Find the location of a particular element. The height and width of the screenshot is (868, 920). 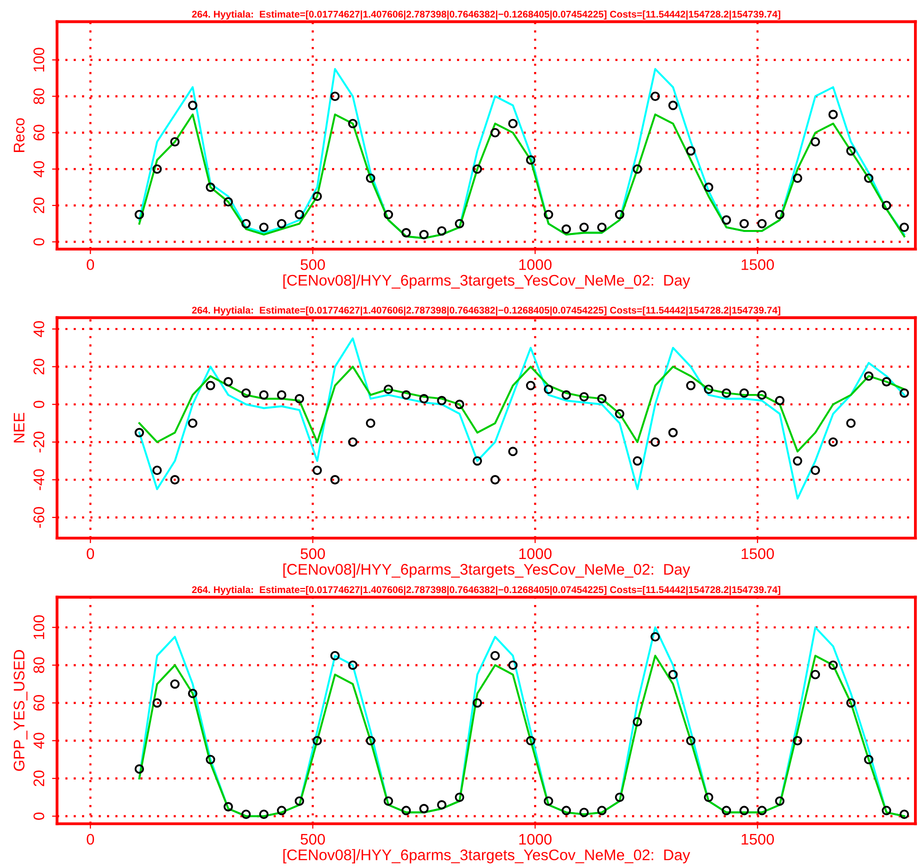

y-tick-label: -40 is located at coordinates (38, 479).